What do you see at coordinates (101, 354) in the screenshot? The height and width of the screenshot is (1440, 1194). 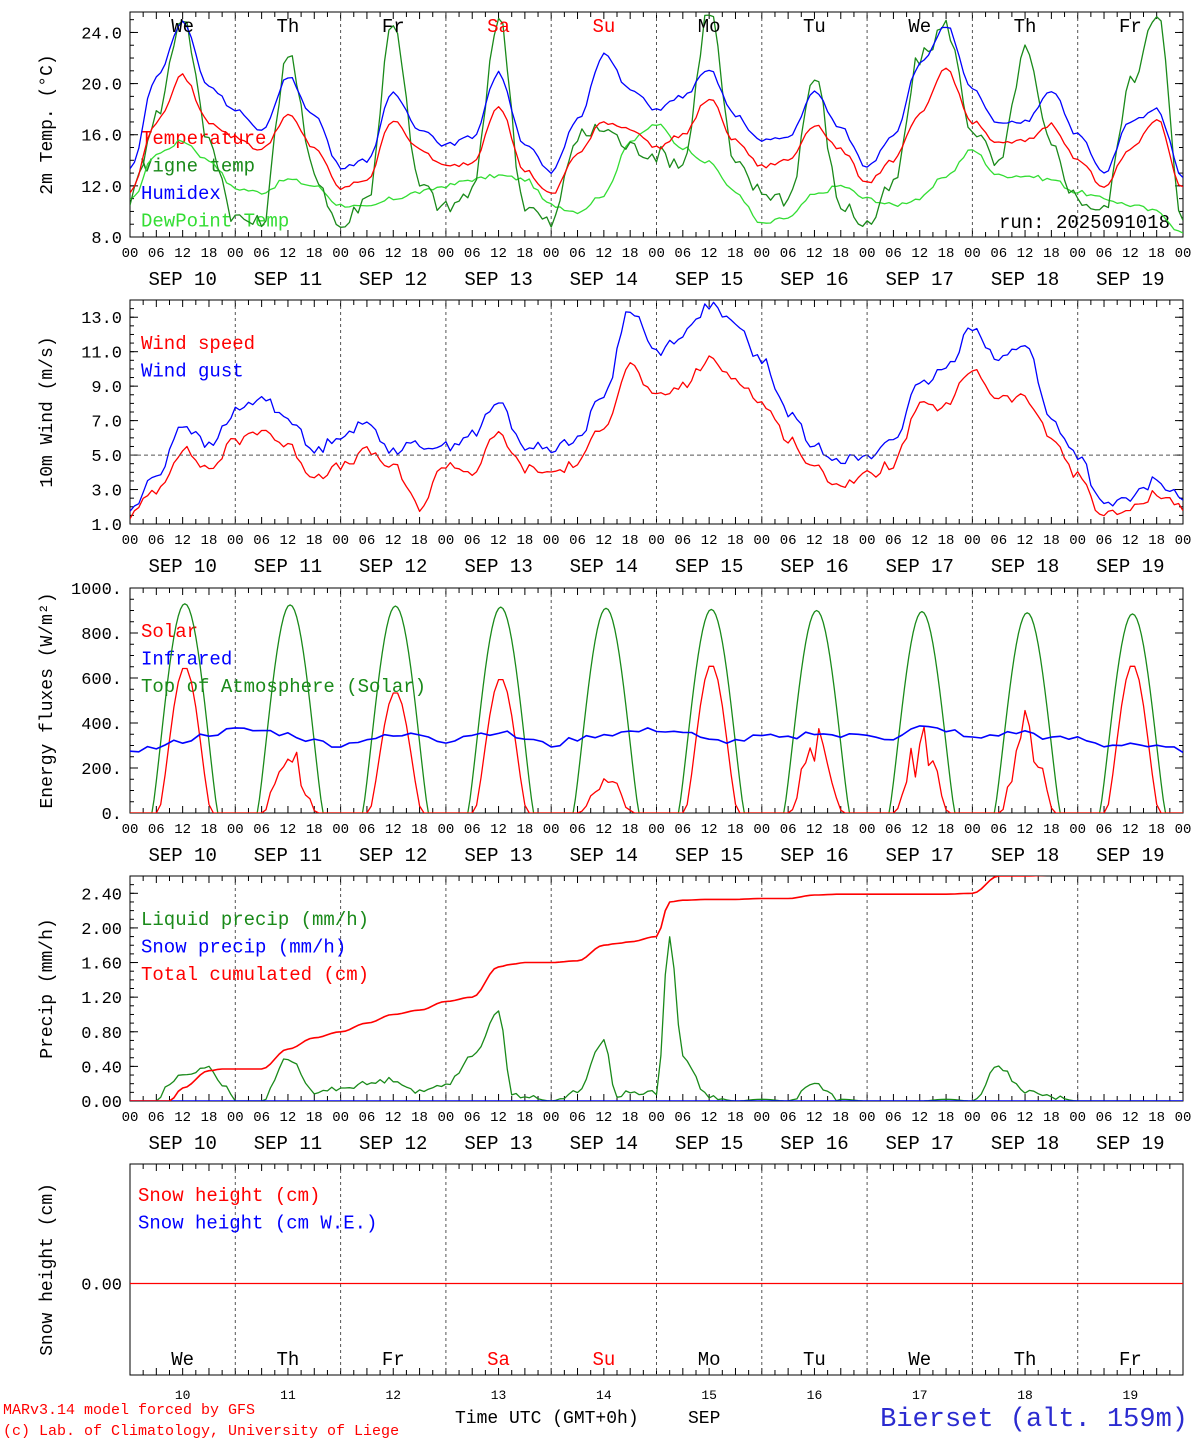 I see `y-tick-label: 11.0` at bounding box center [101, 354].